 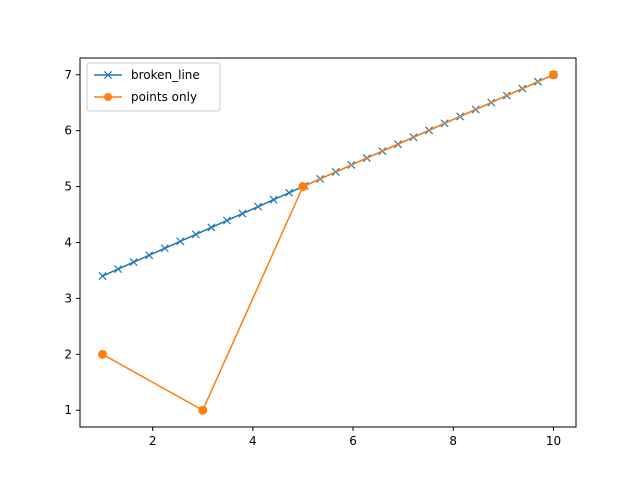 I want to click on x-tick-label: 10, so click(x=553, y=441).